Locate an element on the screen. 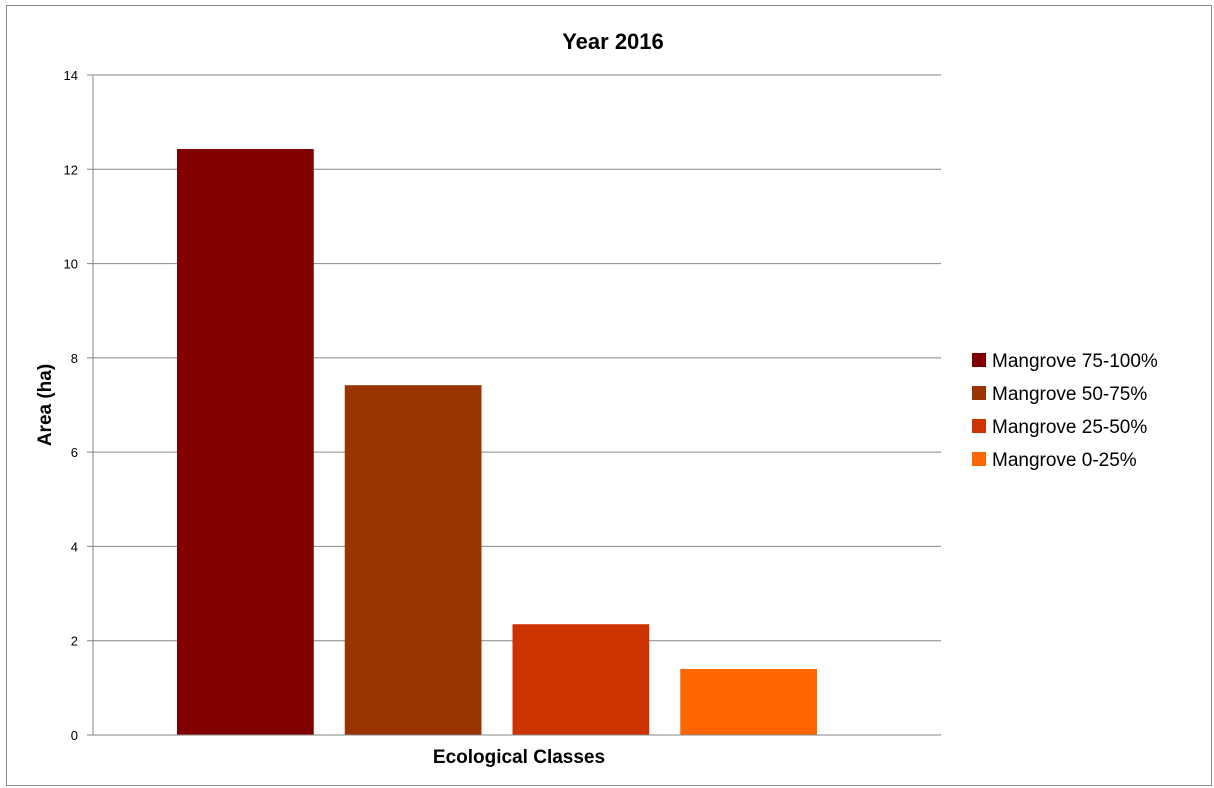 This screenshot has width=1214, height=788. y-tick-label: 8 is located at coordinates (74, 358).